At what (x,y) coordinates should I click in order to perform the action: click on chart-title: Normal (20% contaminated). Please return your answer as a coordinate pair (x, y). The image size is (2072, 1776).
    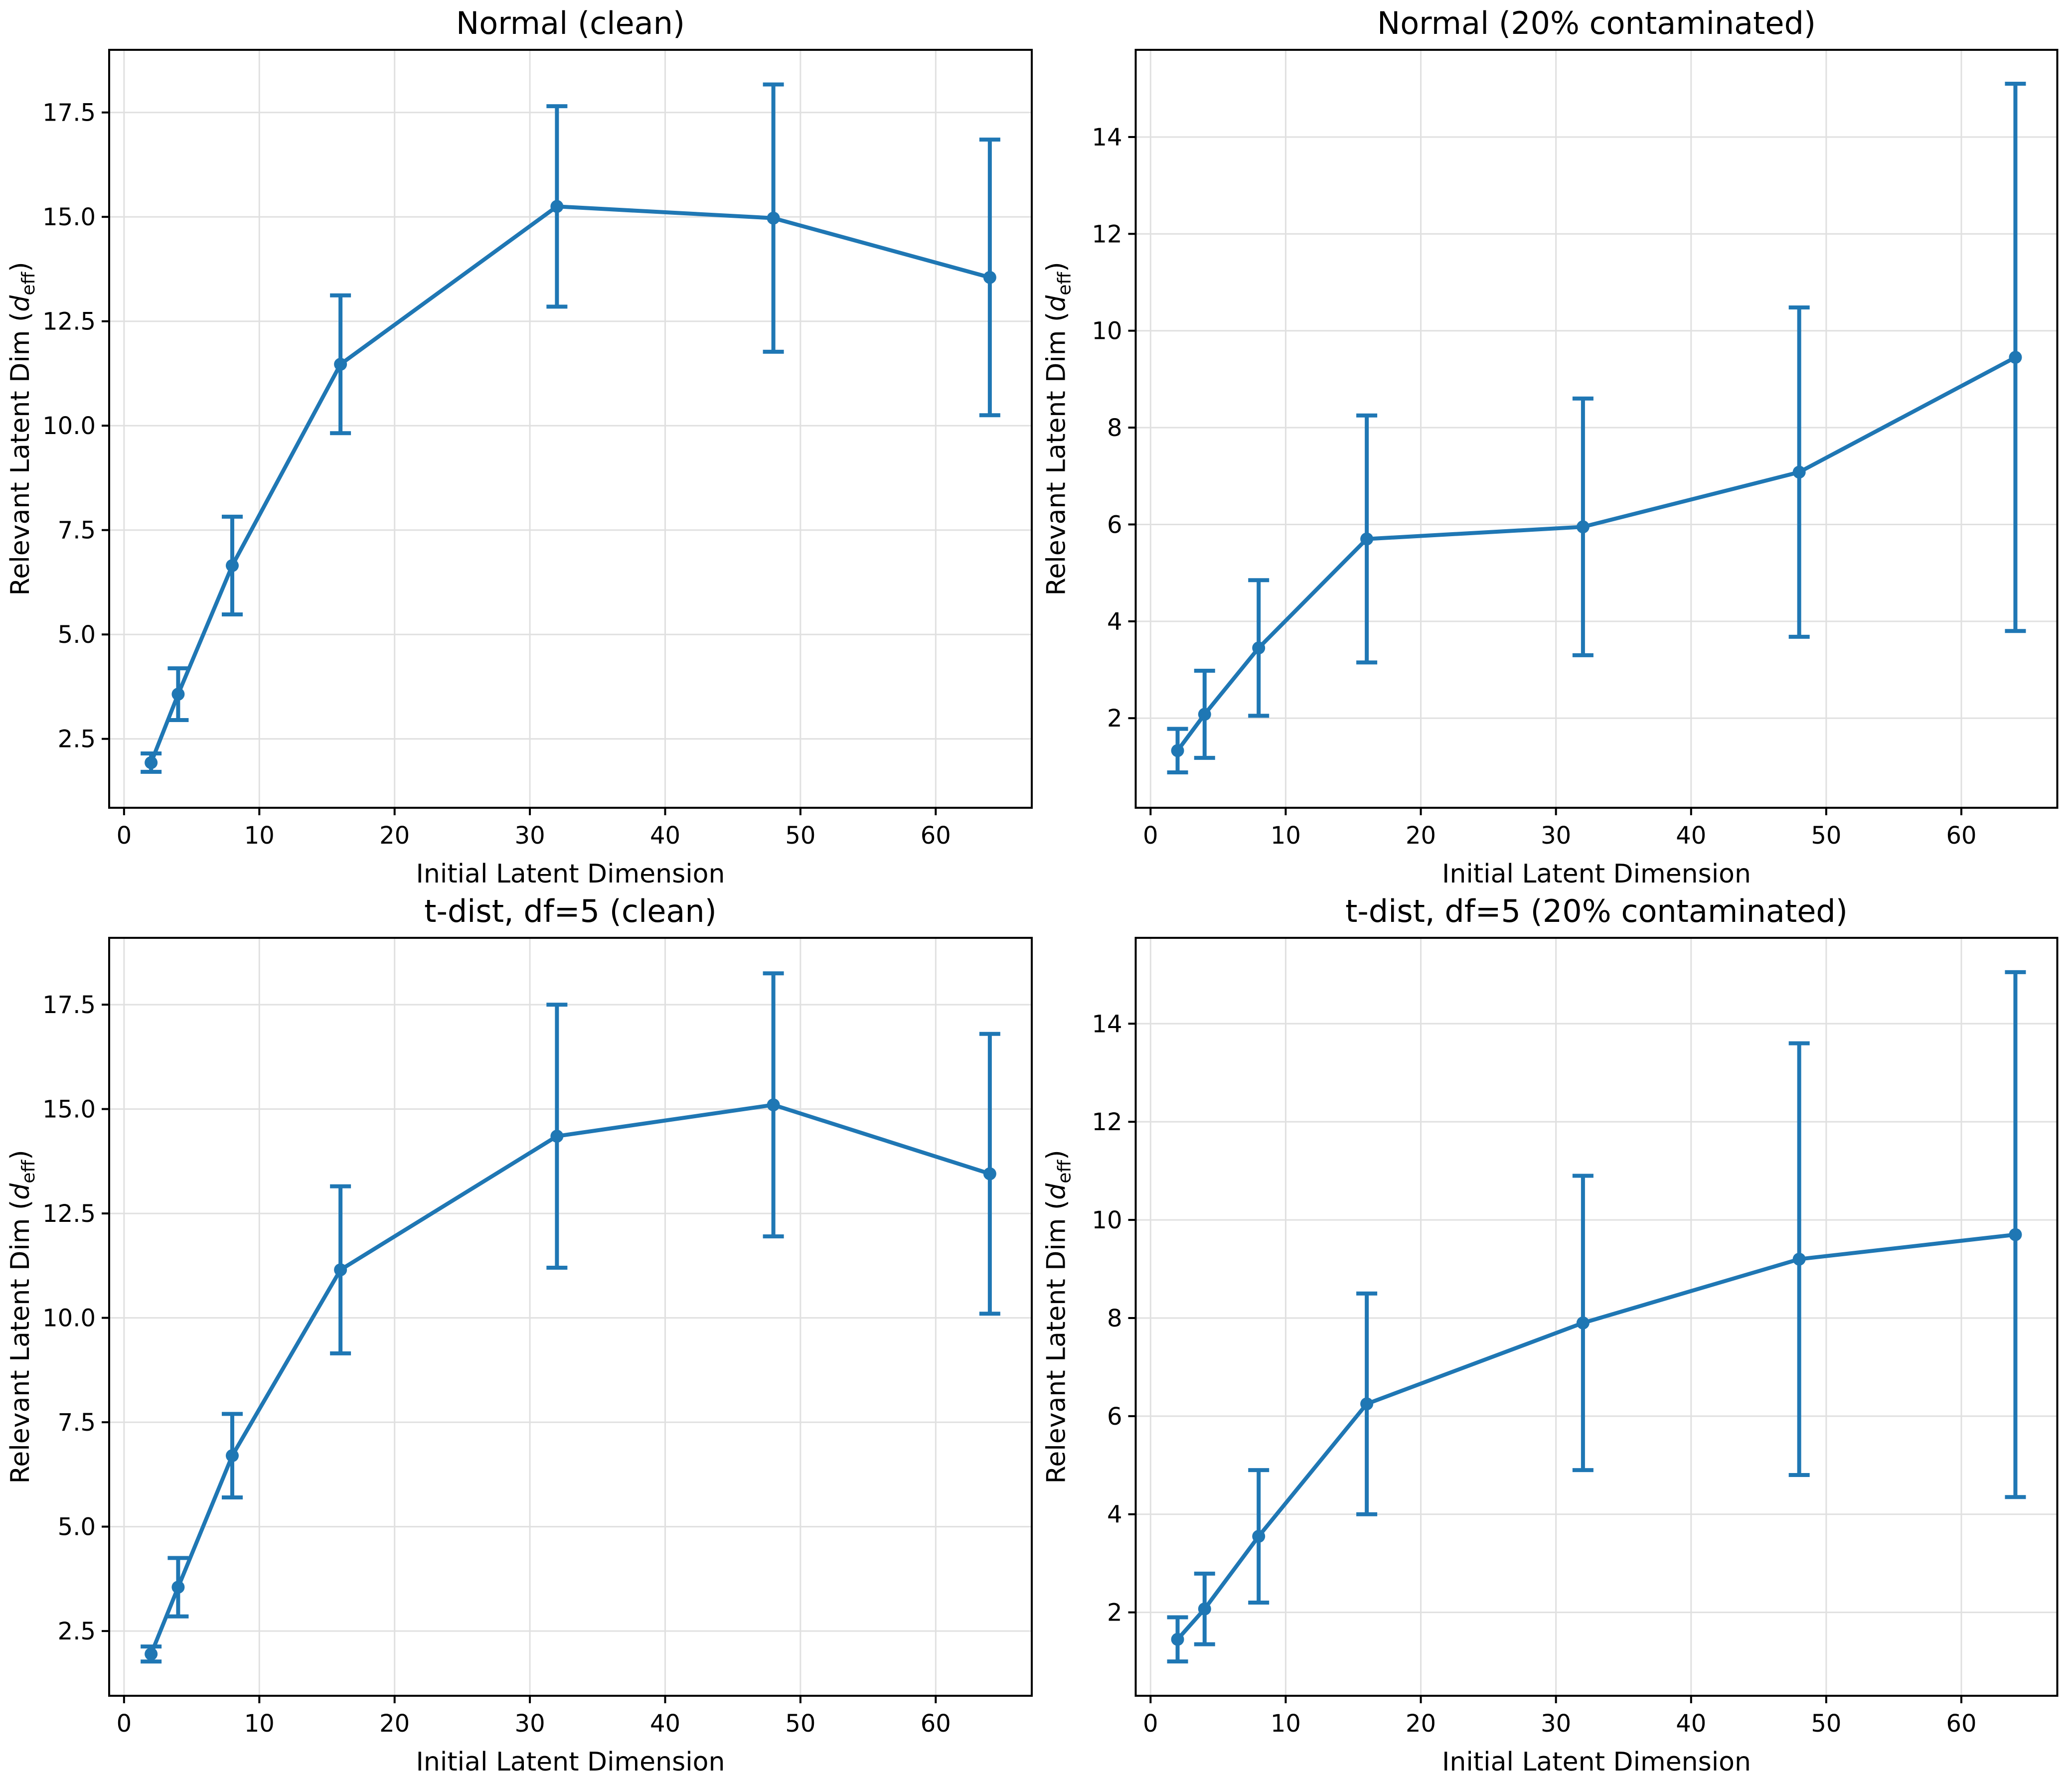
    Looking at the image, I should click on (1597, 23).